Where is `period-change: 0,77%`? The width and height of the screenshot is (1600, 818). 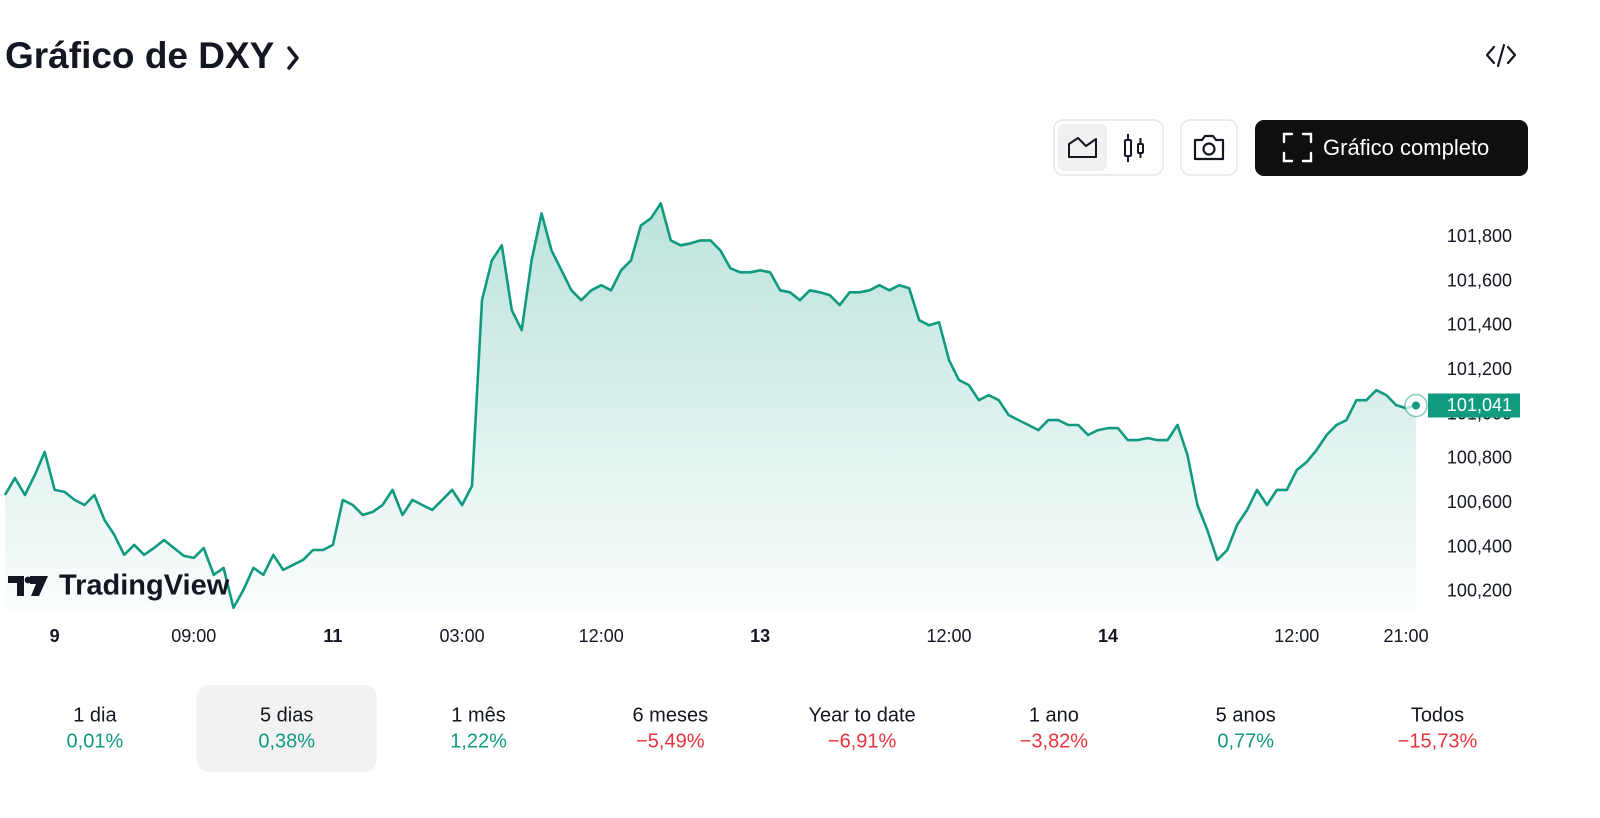 period-change: 0,77% is located at coordinates (1245, 741).